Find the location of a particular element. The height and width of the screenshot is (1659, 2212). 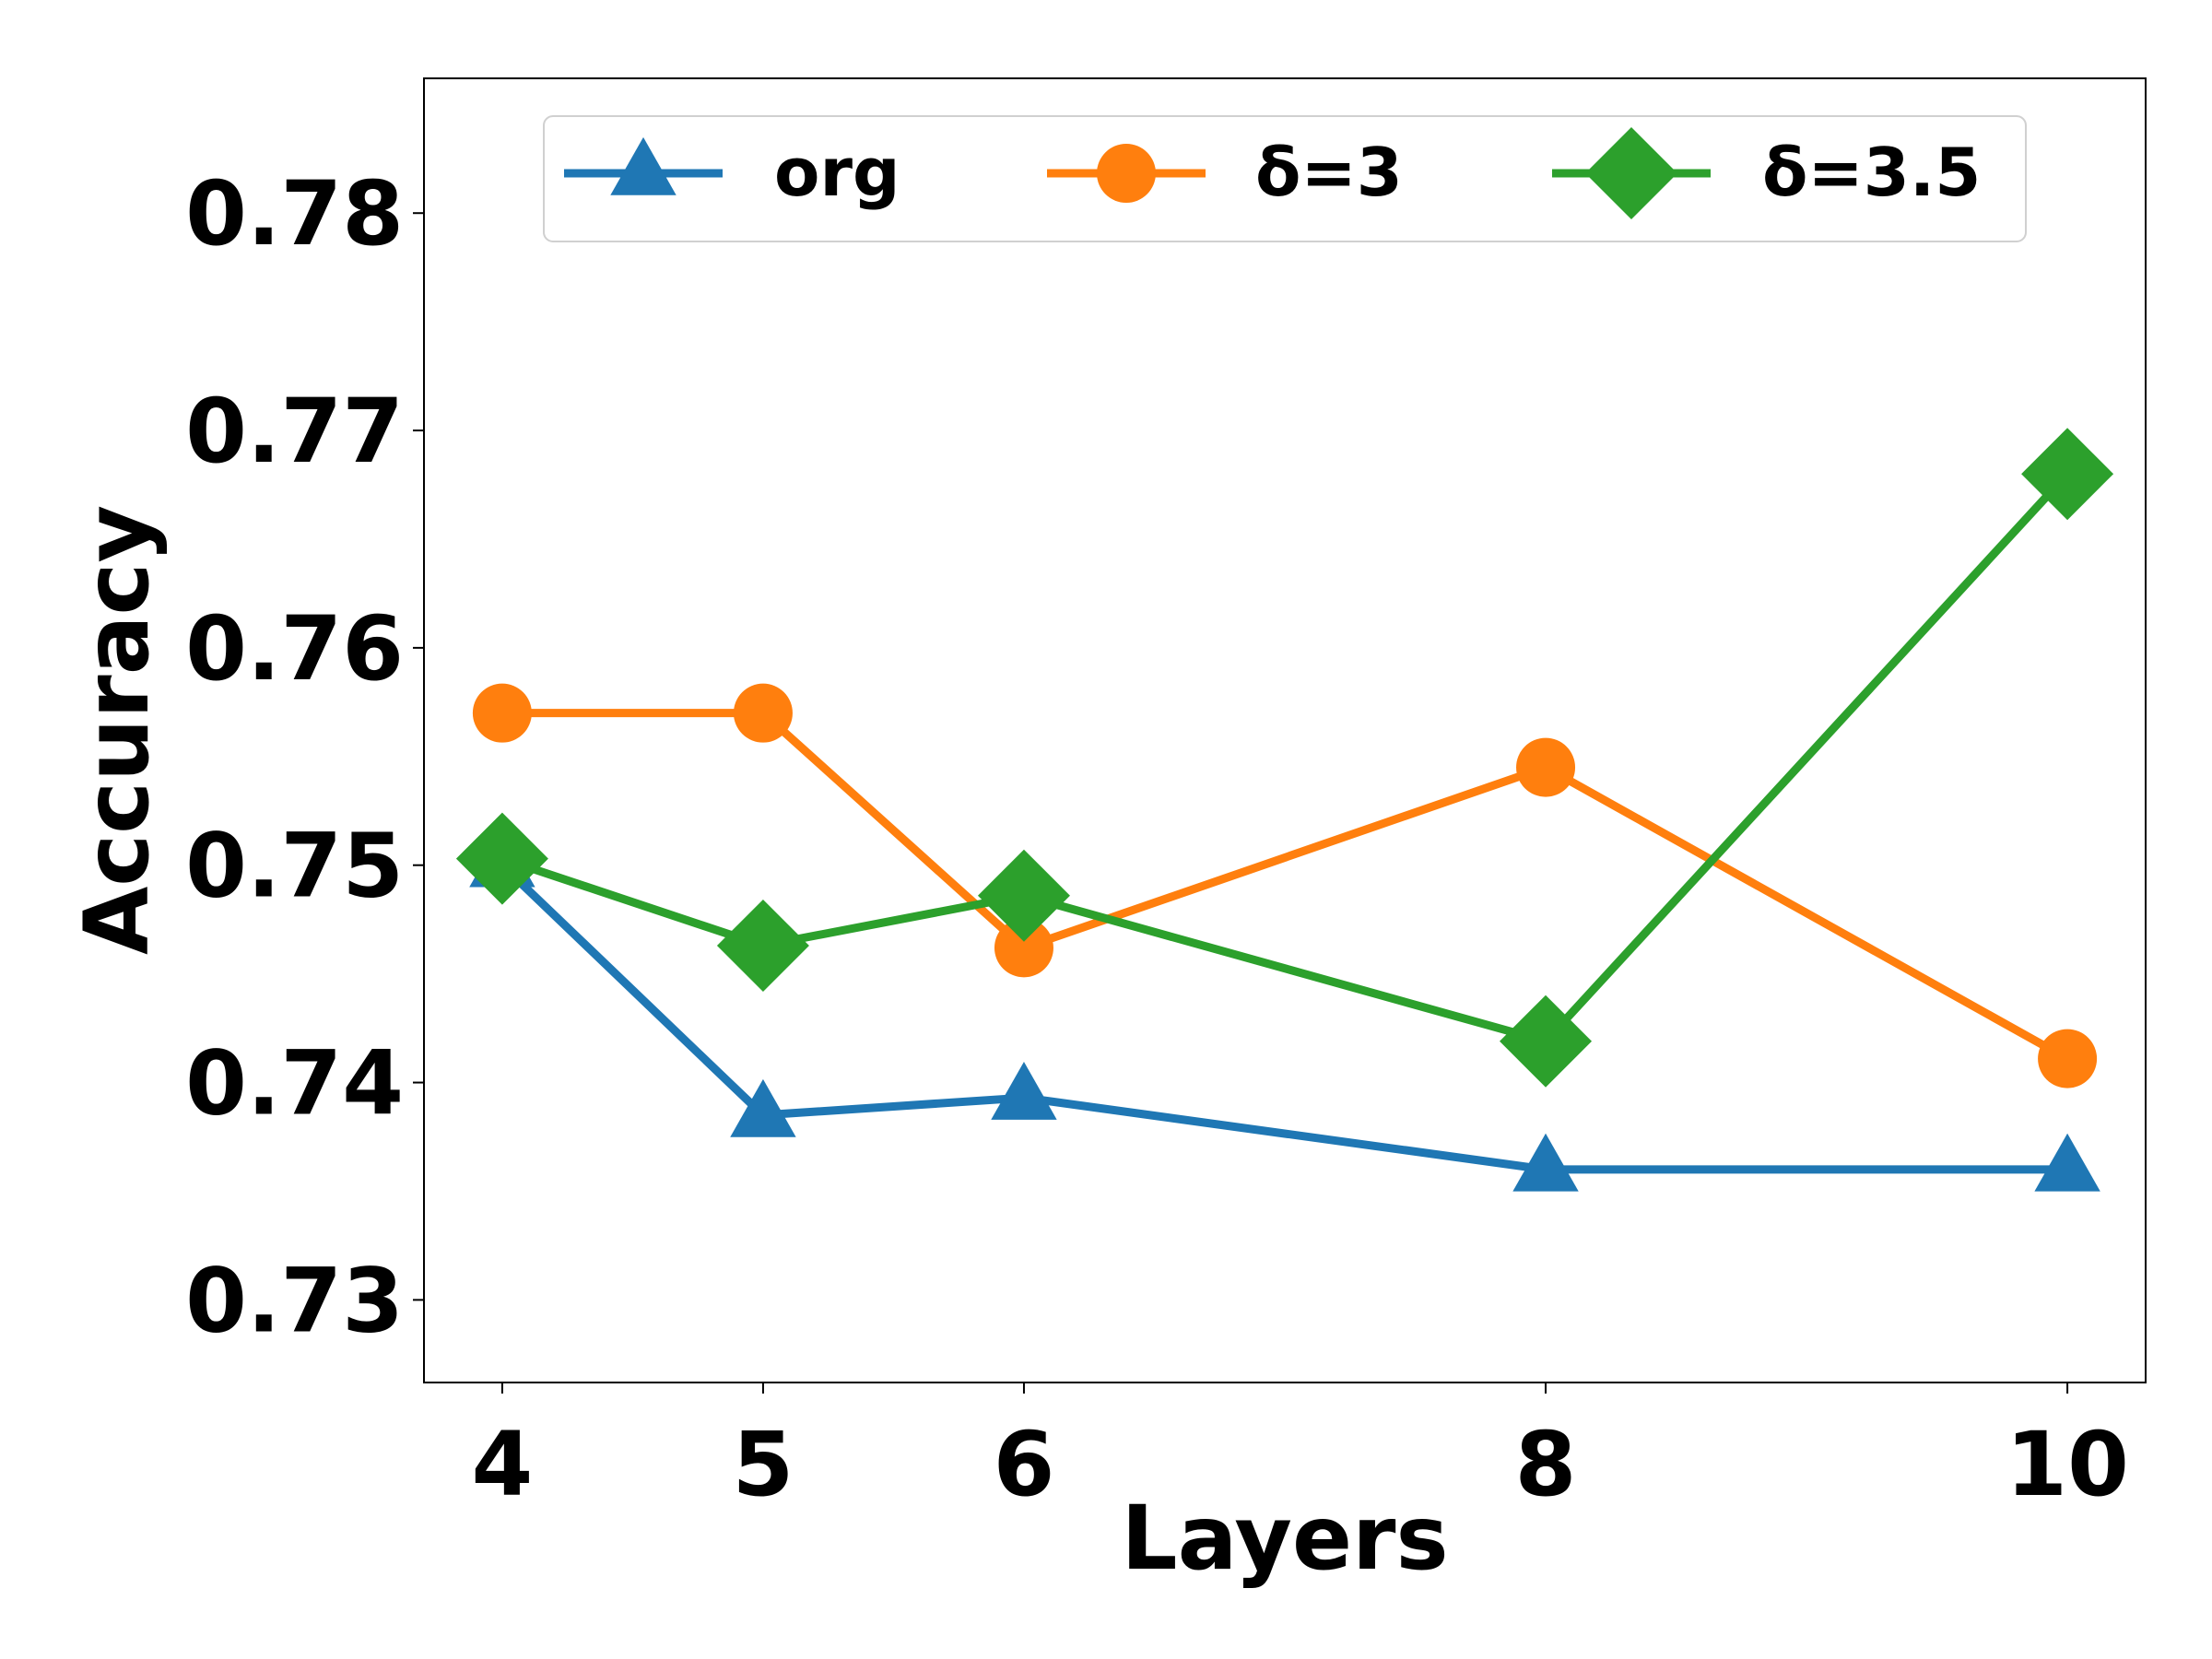

legend-item: δ=3.5 is located at coordinates (1766, 173).